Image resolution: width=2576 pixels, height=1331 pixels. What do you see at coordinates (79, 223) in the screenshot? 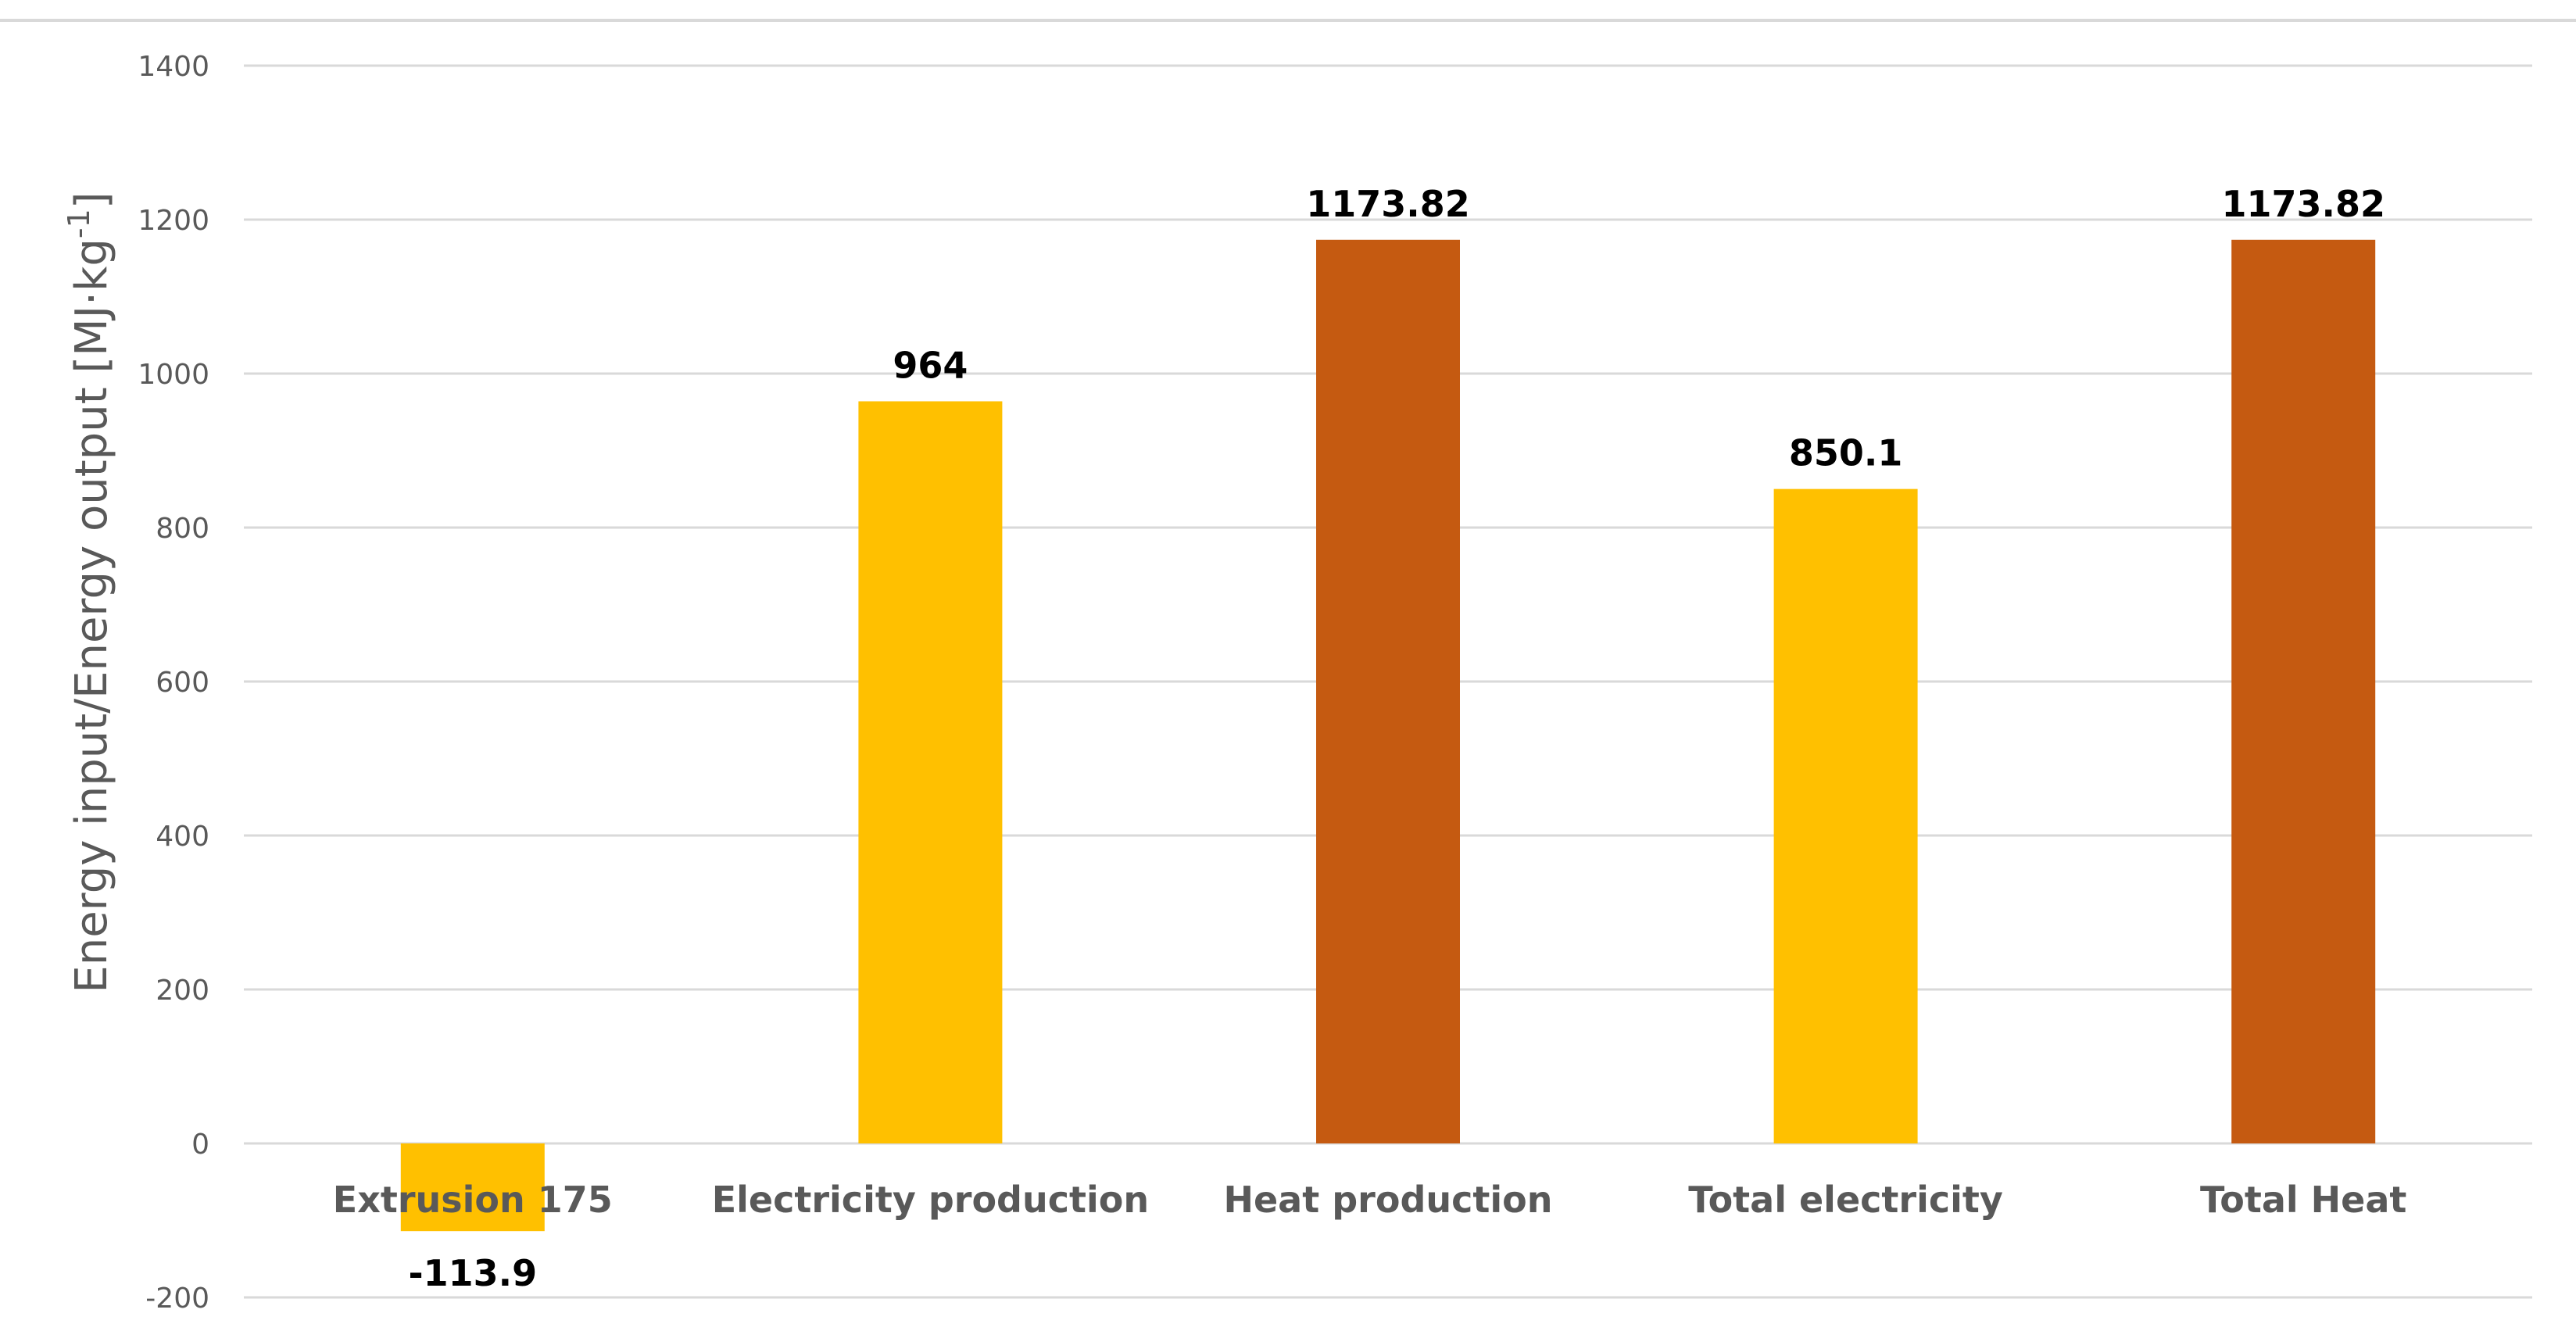
I see `y-axis-title-superscript: -1` at bounding box center [79, 223].